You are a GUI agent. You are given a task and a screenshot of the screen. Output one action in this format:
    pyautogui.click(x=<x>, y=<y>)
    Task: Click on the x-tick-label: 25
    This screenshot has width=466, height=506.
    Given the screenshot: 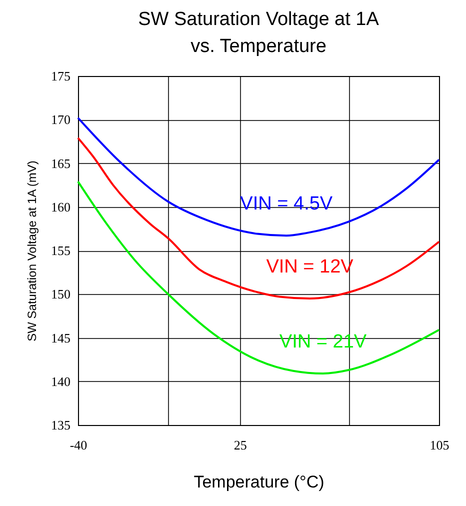 What is the action you would take?
    pyautogui.click(x=240, y=445)
    